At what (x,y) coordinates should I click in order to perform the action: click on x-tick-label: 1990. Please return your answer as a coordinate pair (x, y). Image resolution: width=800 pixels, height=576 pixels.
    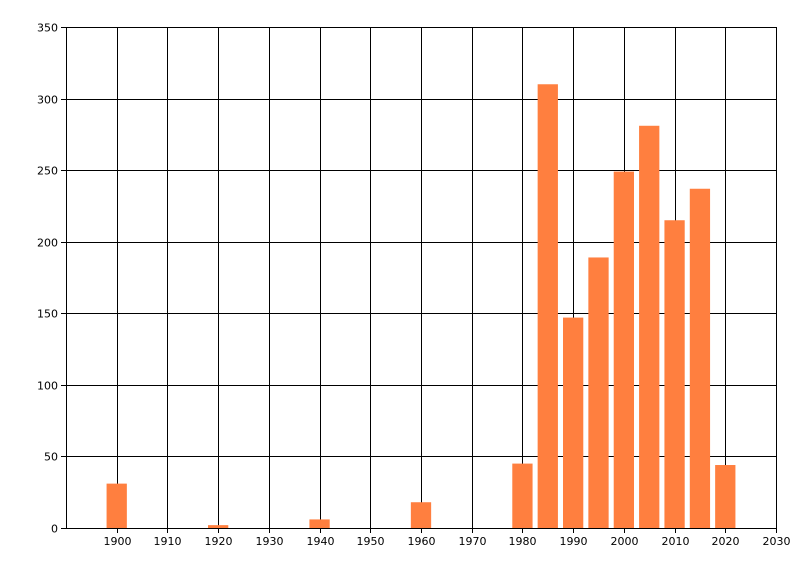
    Looking at the image, I should click on (574, 541).